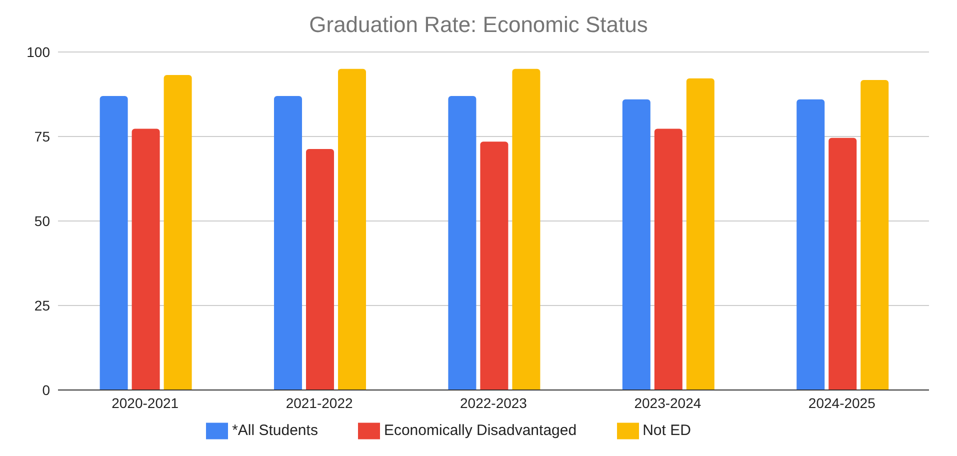  Describe the element at coordinates (494, 402) in the screenshot. I see `x-tick-label: 2022-2023` at that location.